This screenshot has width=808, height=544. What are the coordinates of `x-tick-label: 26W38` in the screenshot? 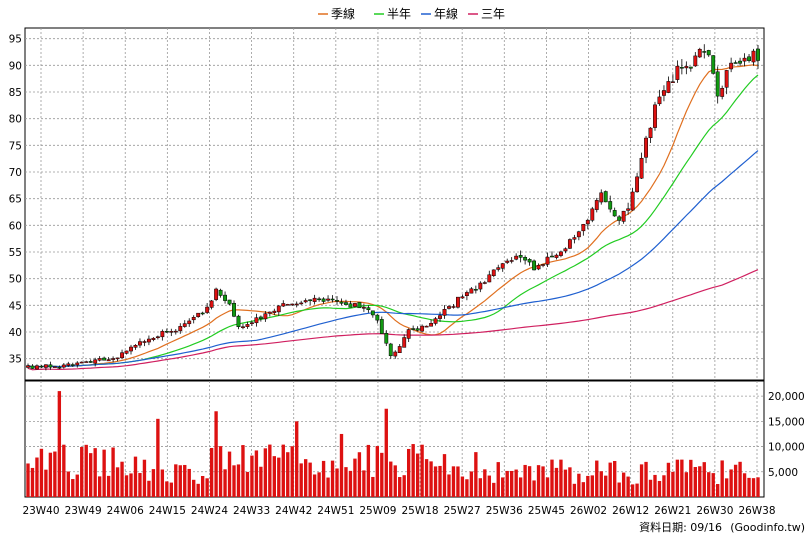 It's located at (756, 511).